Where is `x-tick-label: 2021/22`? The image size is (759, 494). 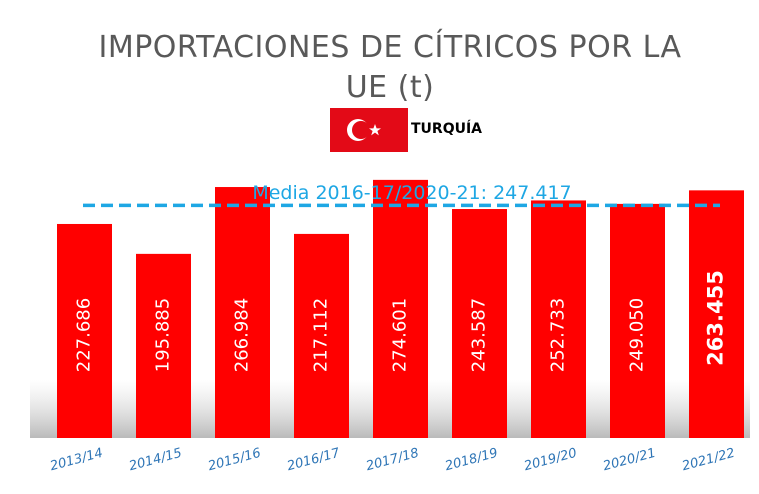
x-tick-label: 2021/22 is located at coordinates (708, 460).